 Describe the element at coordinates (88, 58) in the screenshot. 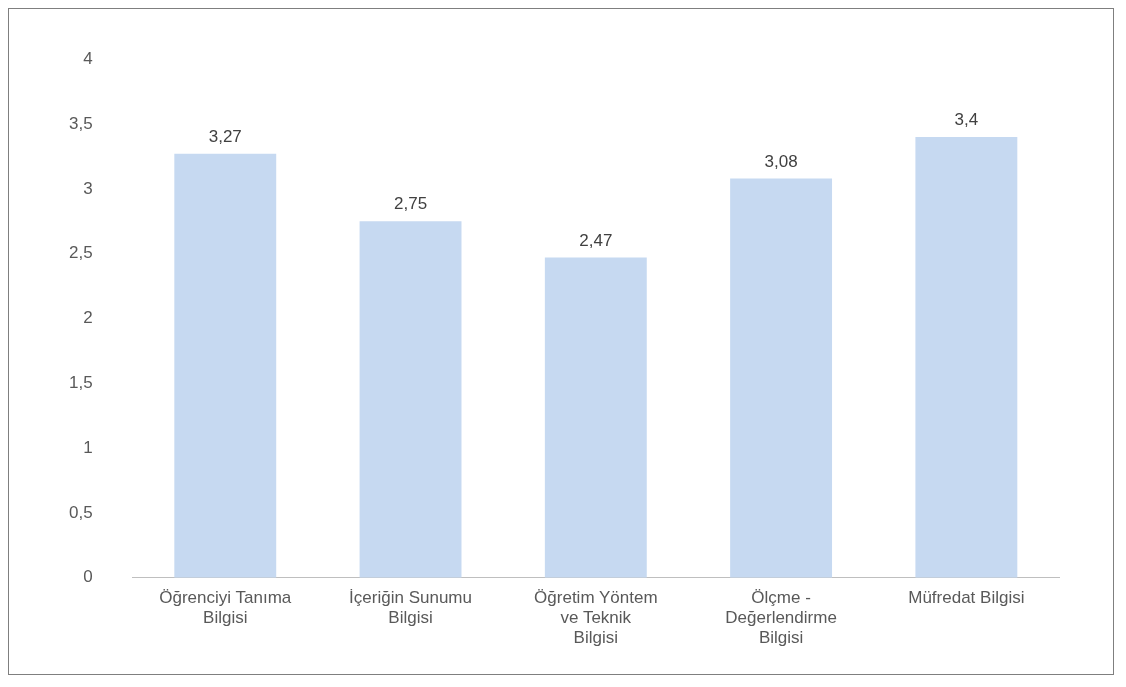

I see `y-tick-label: 4` at that location.